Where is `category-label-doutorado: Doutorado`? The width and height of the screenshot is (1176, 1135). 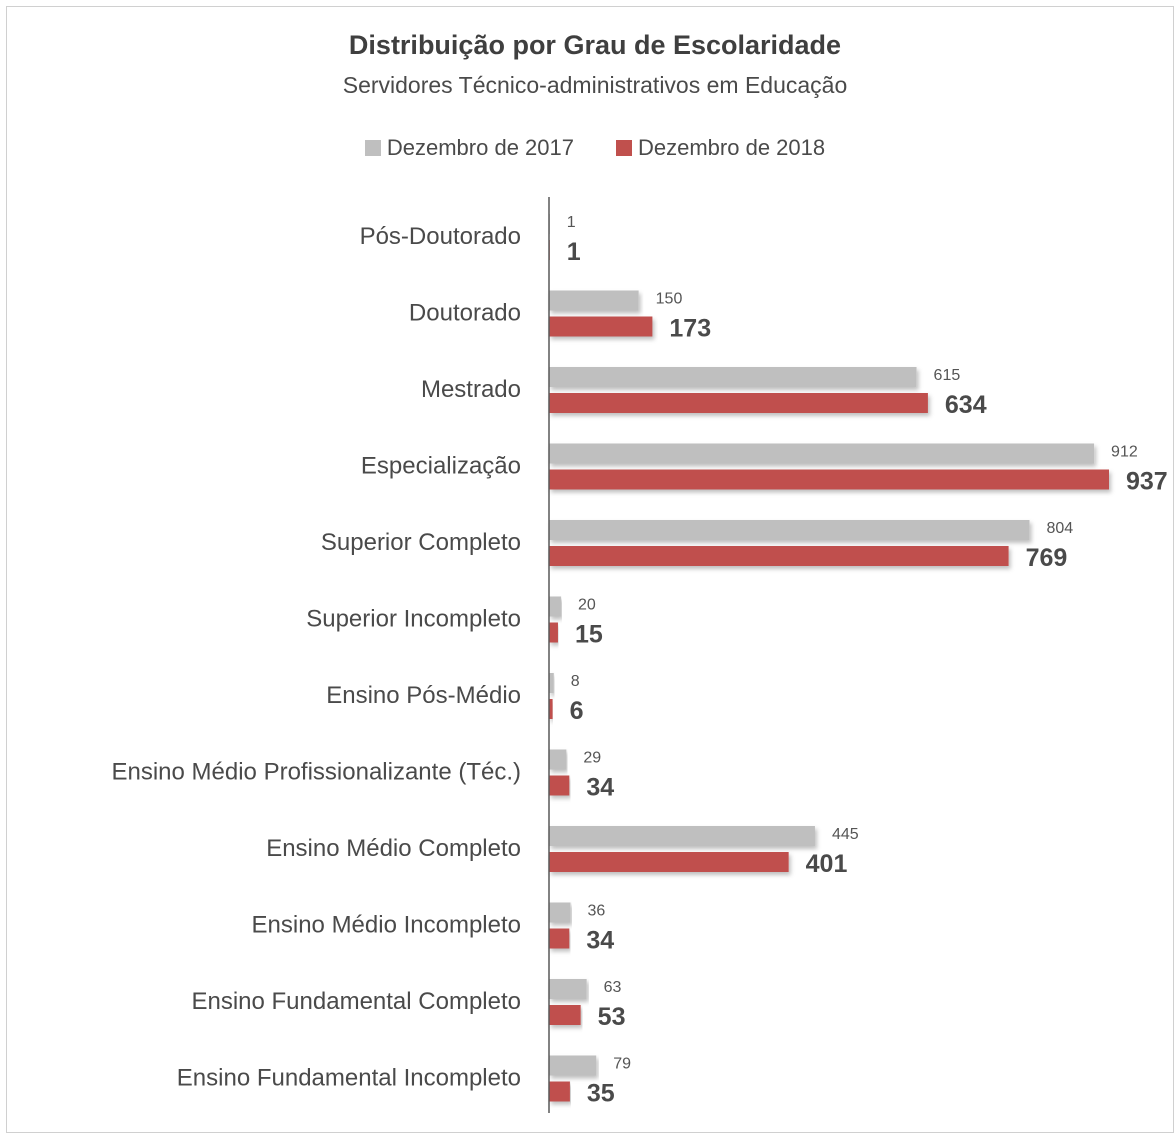 category-label-doutorado: Doutorado is located at coordinates (465, 313).